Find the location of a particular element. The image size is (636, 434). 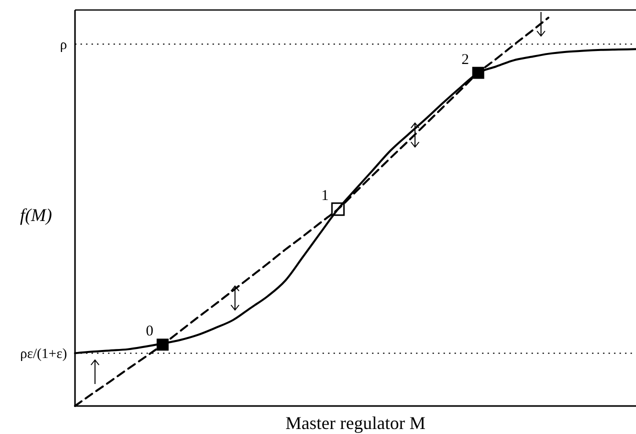

ref-line-label: ρε/(1+ε) is located at coordinates (44, 354).